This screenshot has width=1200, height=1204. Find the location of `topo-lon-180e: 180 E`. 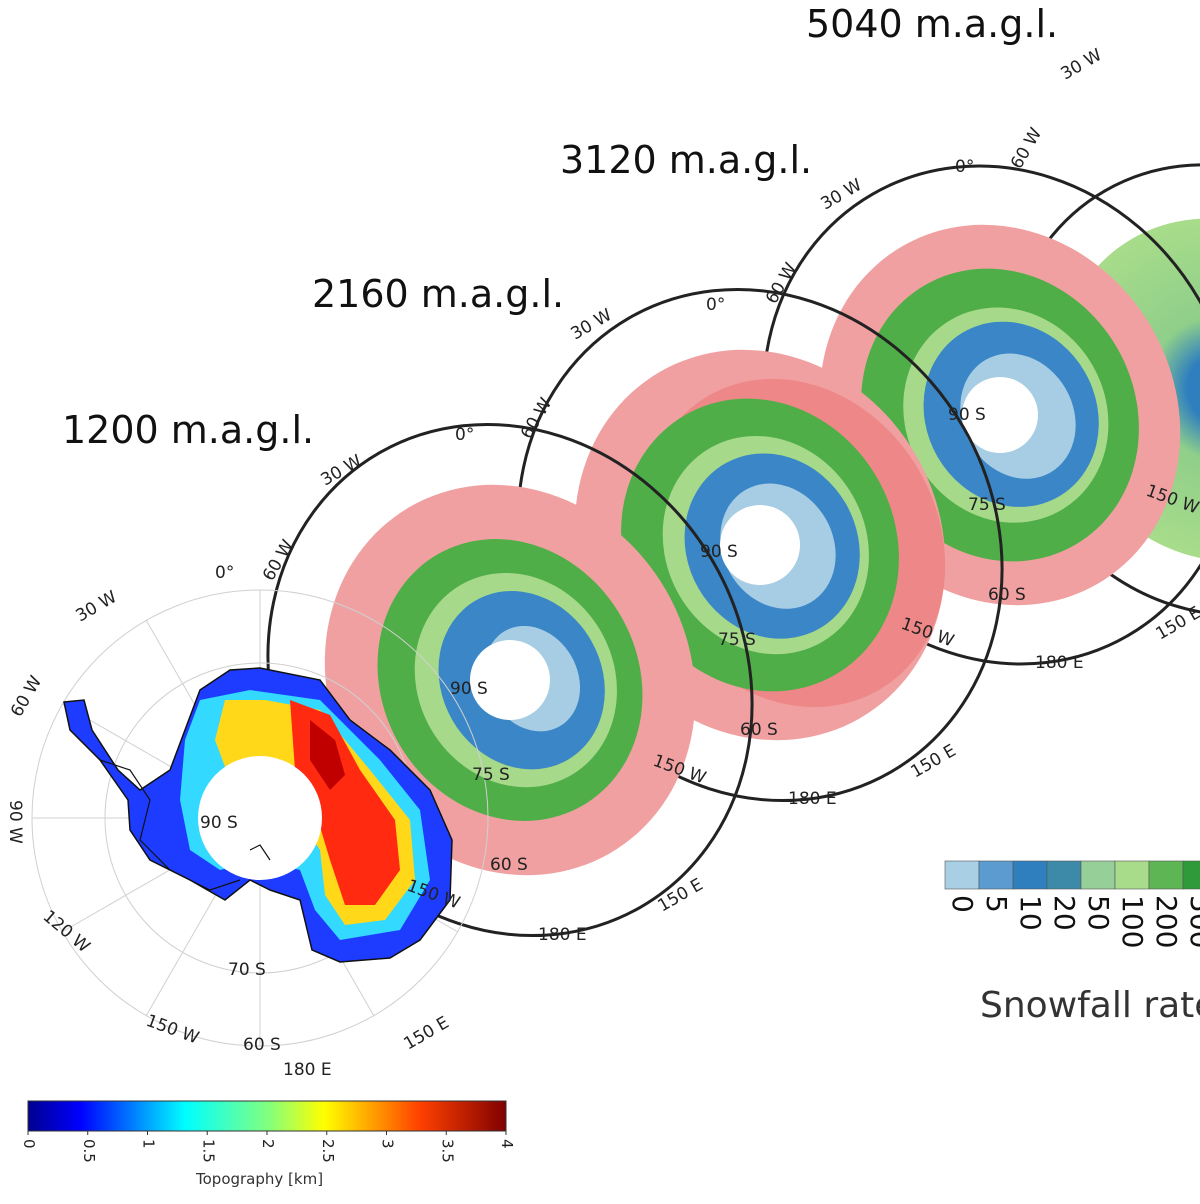

topo-lon-180e: 180 E is located at coordinates (307, 1070).